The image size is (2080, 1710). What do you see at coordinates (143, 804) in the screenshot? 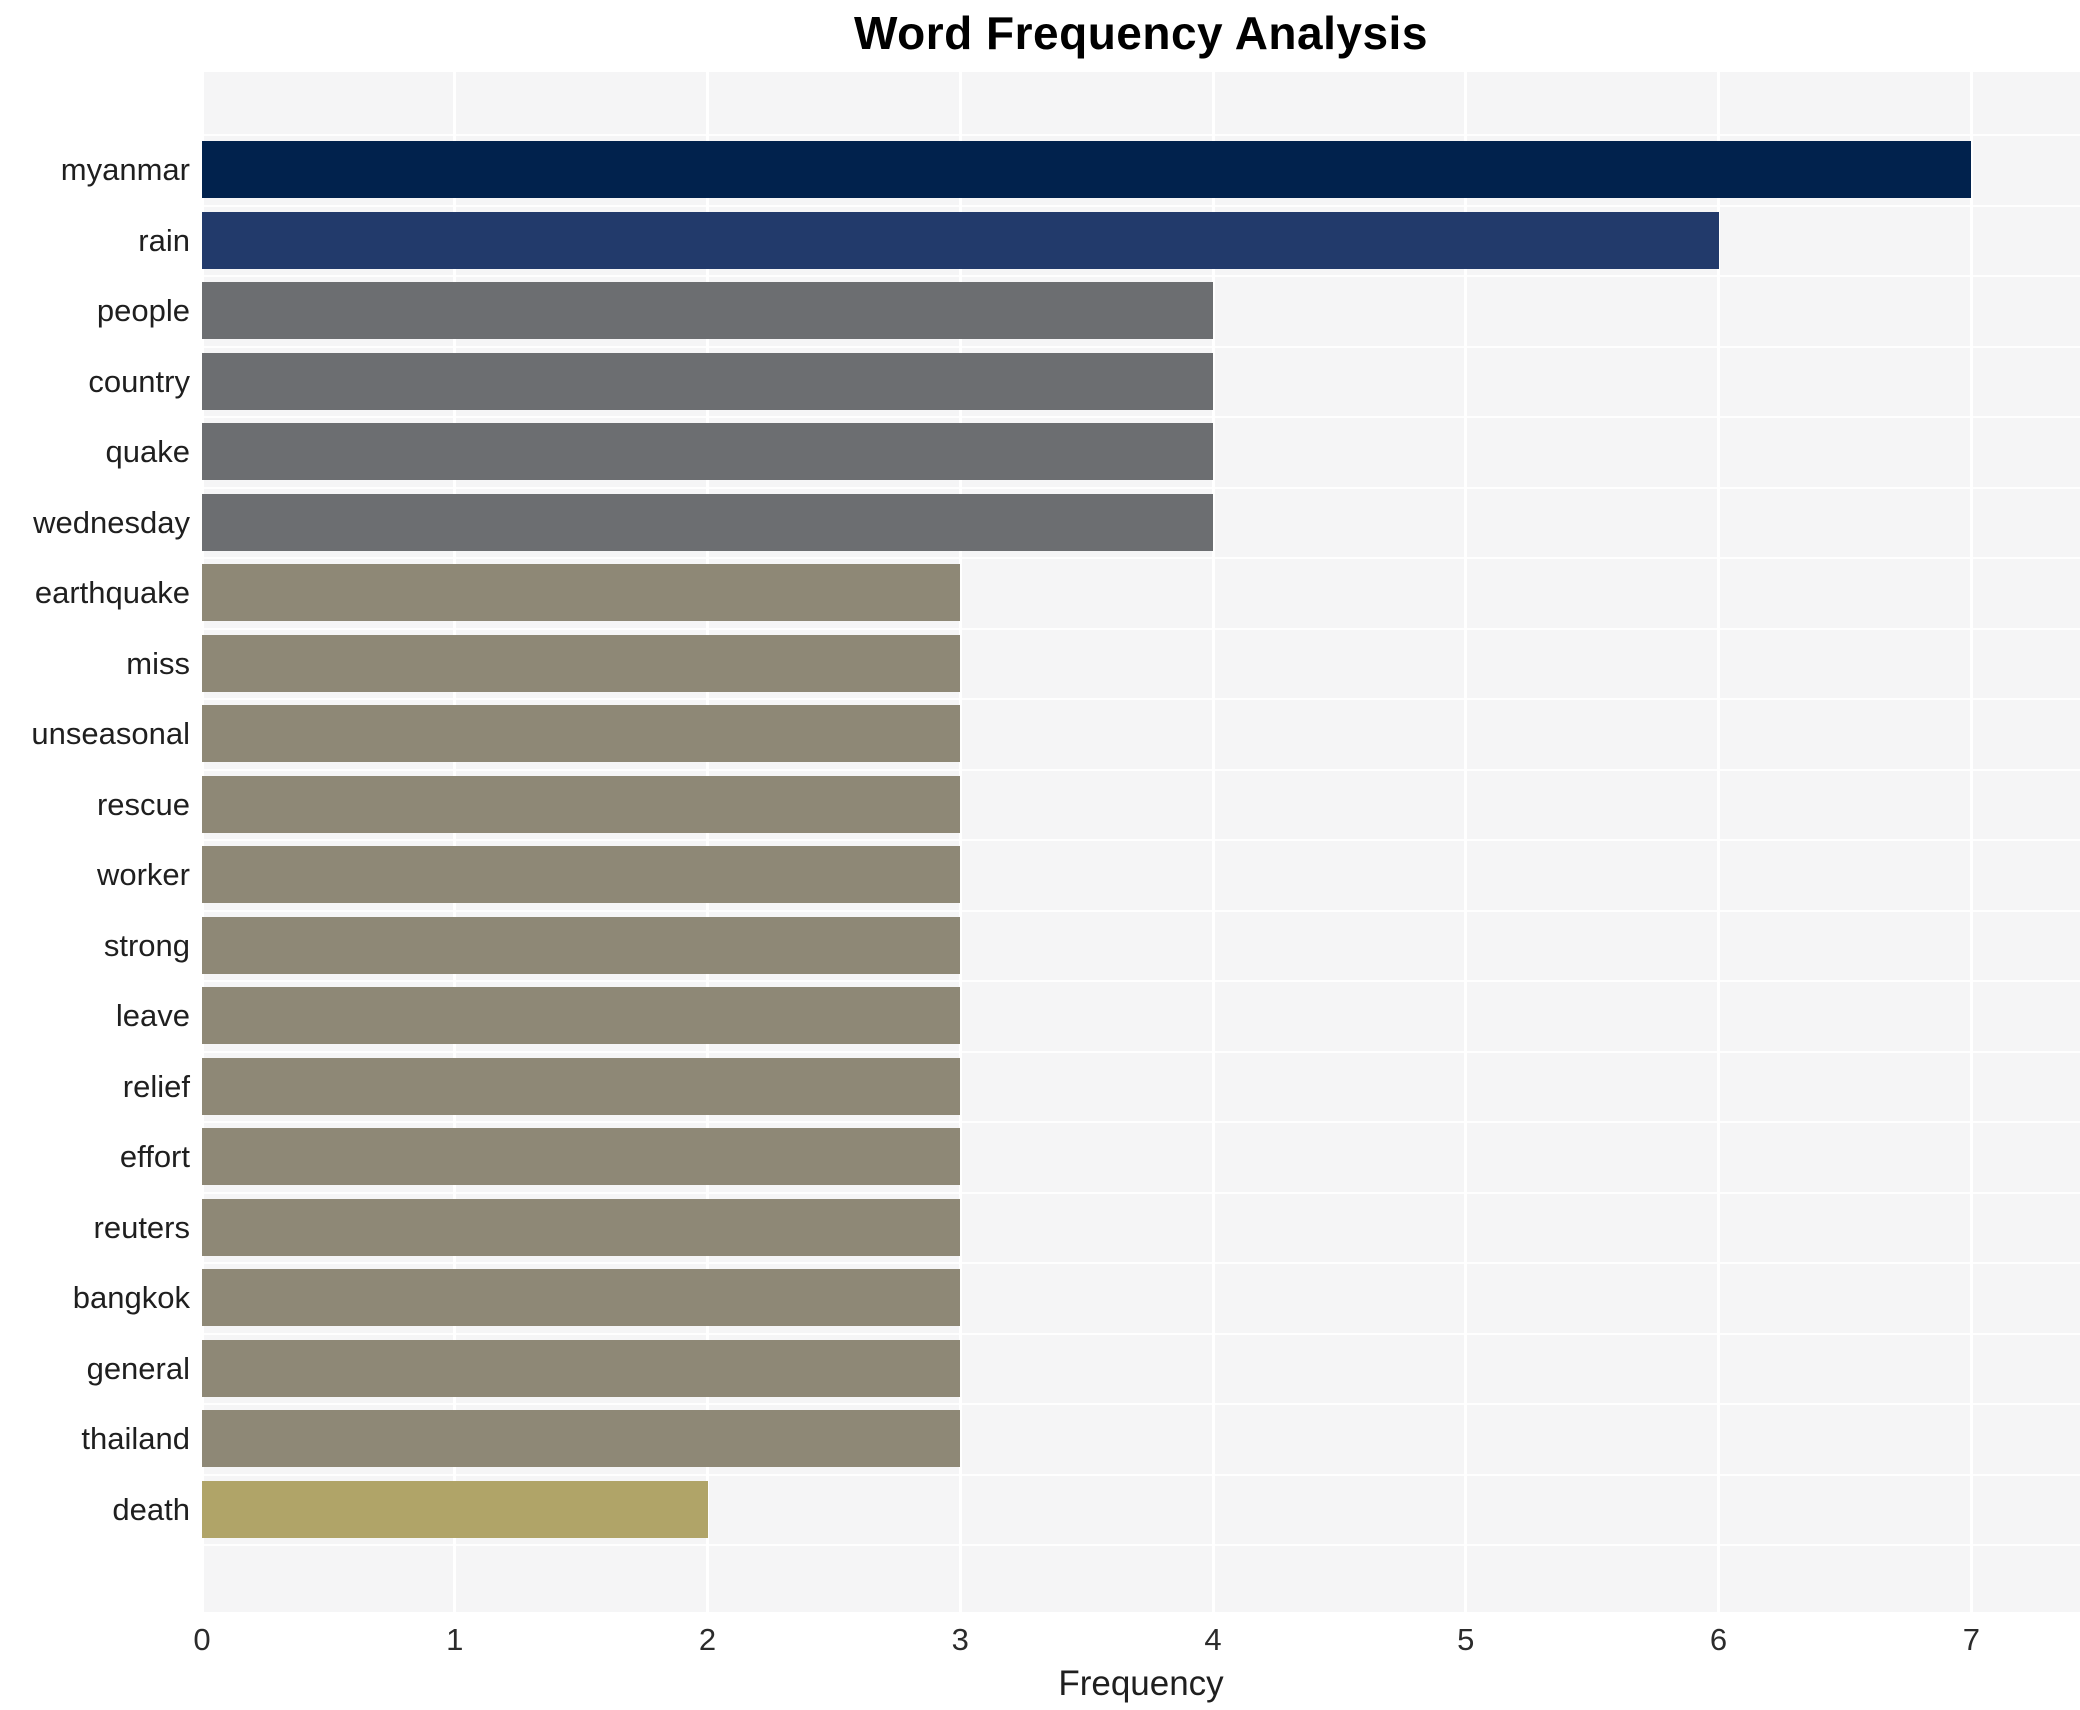
I see `y-label-rescue: rescue` at bounding box center [143, 804].